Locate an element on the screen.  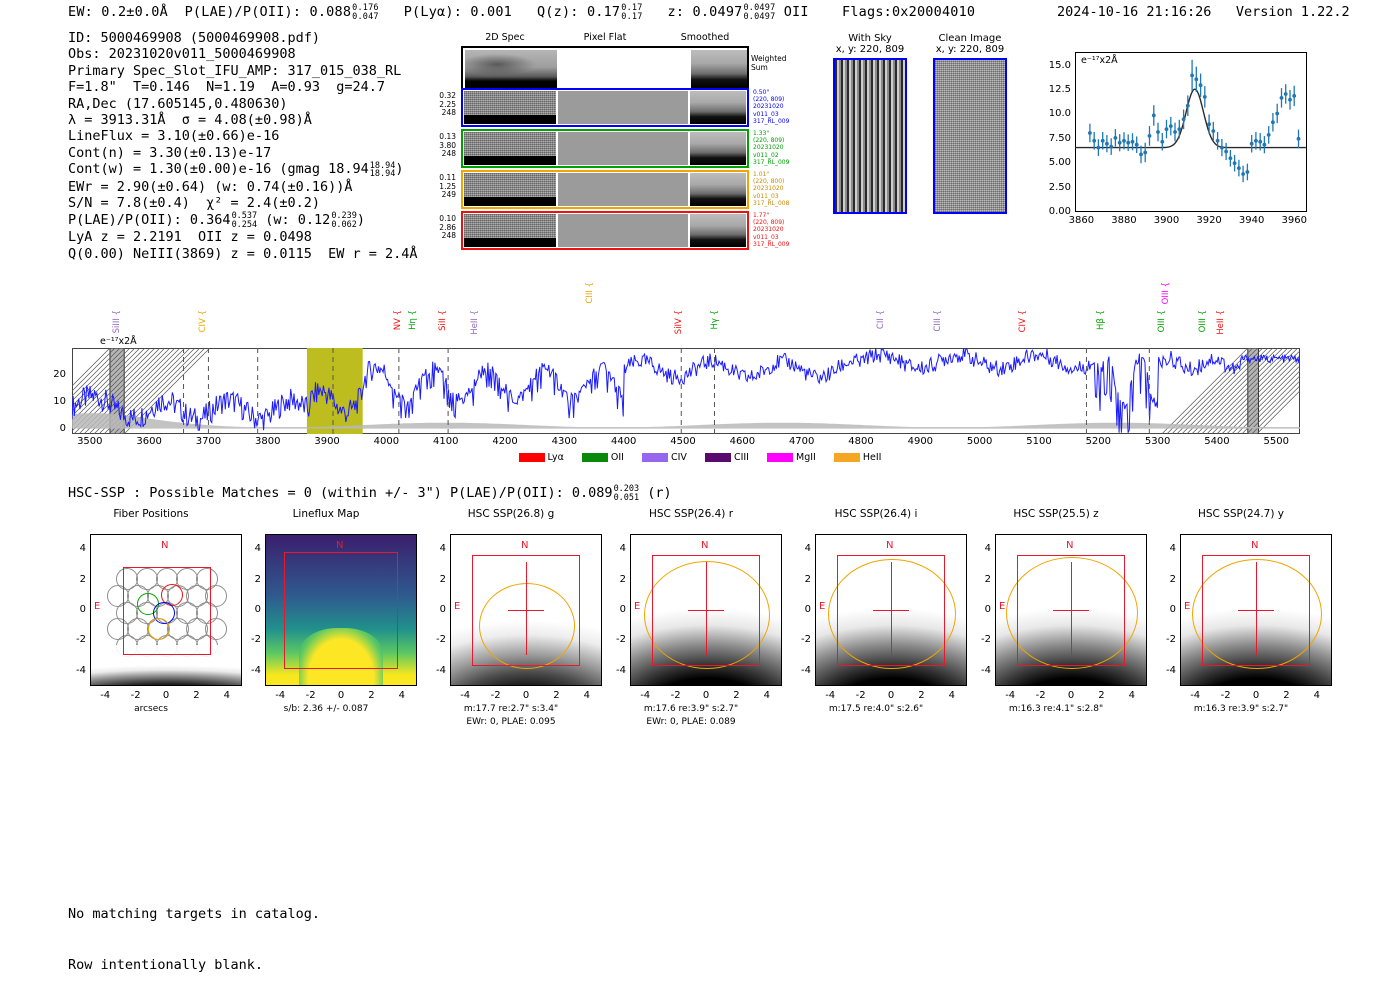
cutout-panel-0: Fiber Positions N E -4 -2 0 2 4 -4 -2 0 2 4 arcsecs is located at coordinates (155, 623).